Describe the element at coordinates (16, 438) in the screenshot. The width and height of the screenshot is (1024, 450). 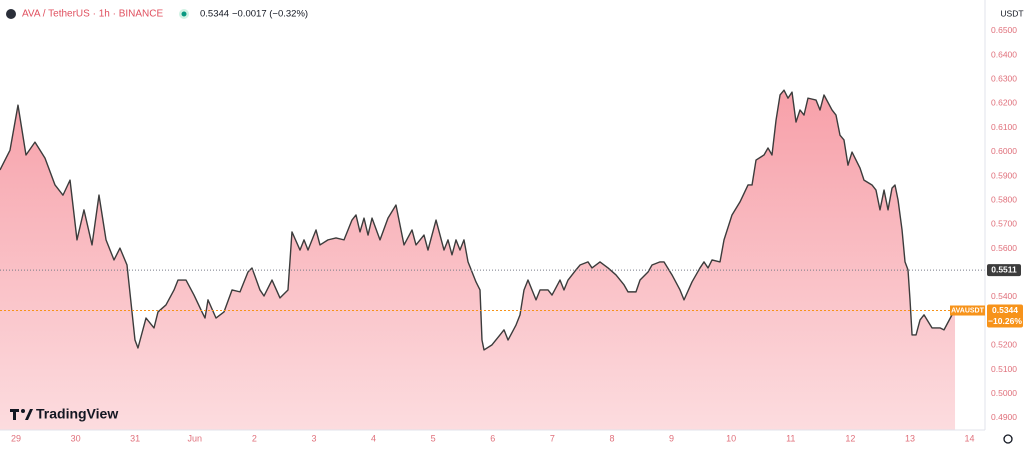
I see `x-tick-label: 29` at that location.